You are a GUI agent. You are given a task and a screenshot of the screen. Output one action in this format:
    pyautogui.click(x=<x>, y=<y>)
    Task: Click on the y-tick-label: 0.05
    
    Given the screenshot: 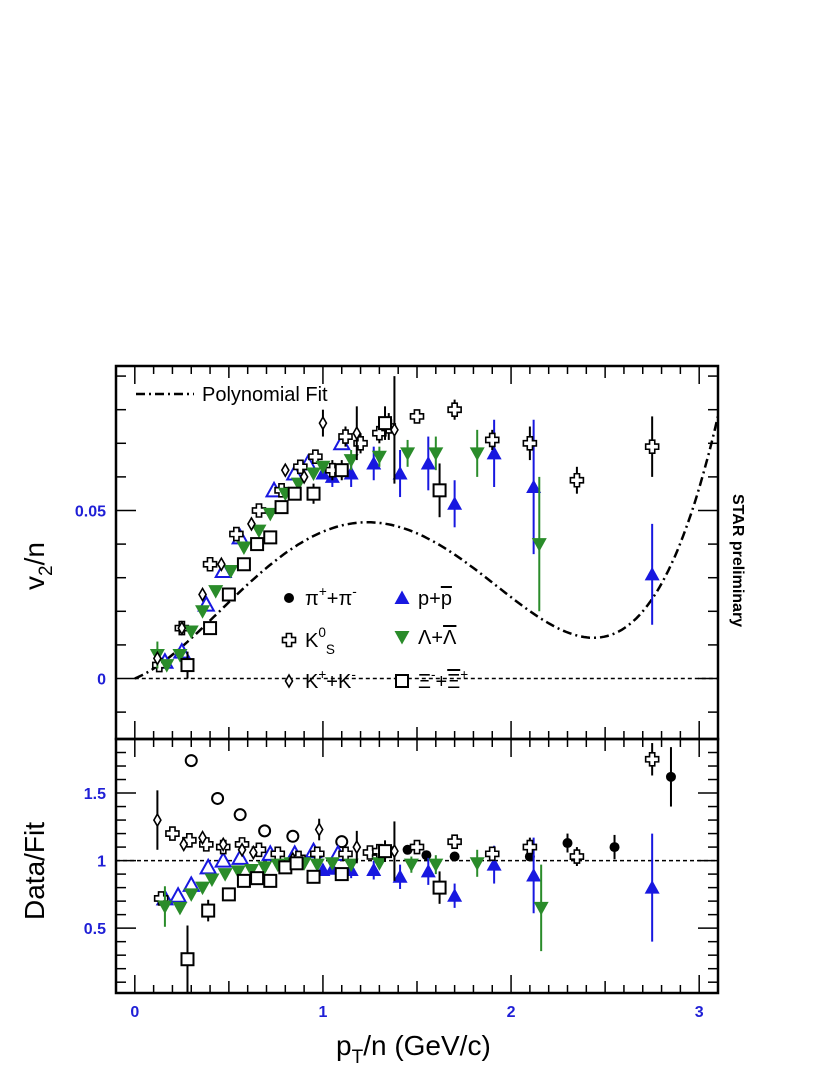 What is the action you would take?
    pyautogui.click(x=90, y=511)
    